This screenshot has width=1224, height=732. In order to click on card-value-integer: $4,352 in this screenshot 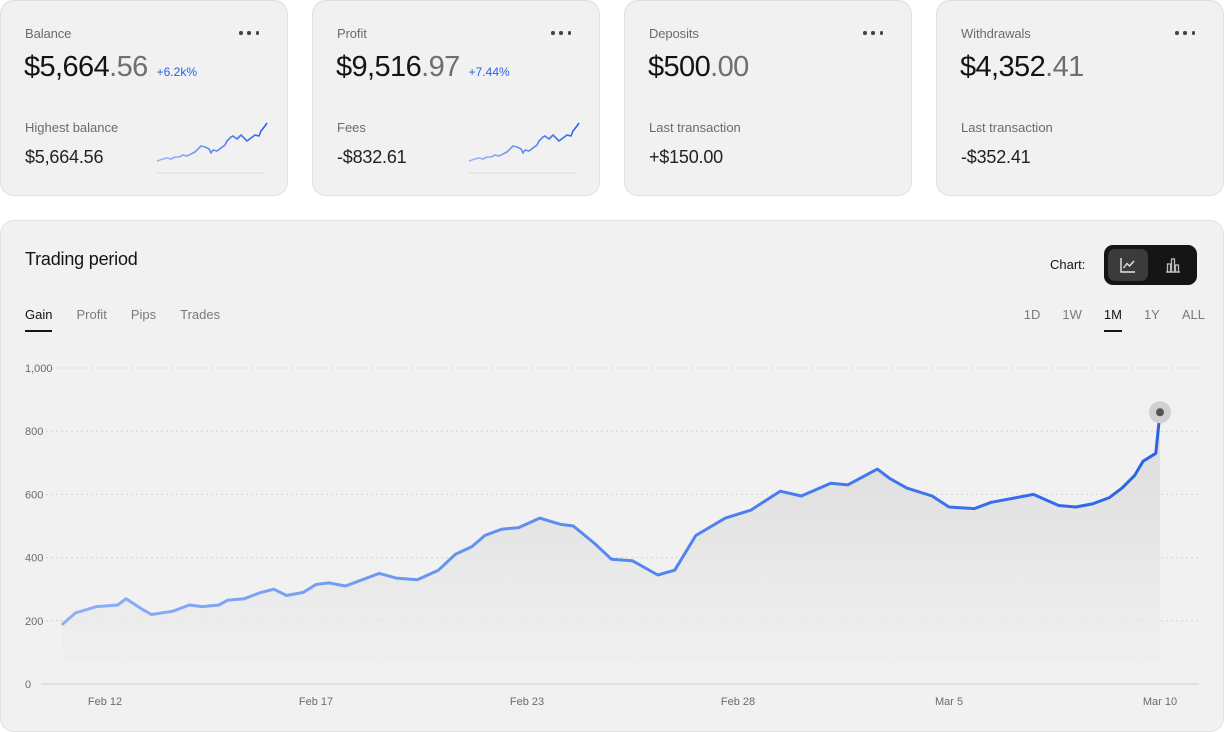, I will do `click(1003, 67)`.